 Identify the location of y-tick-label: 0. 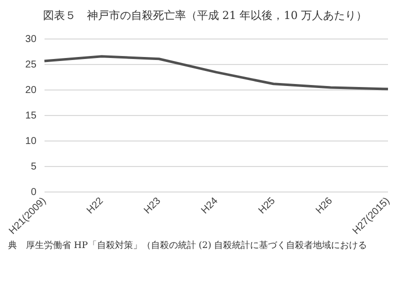
(33, 192).